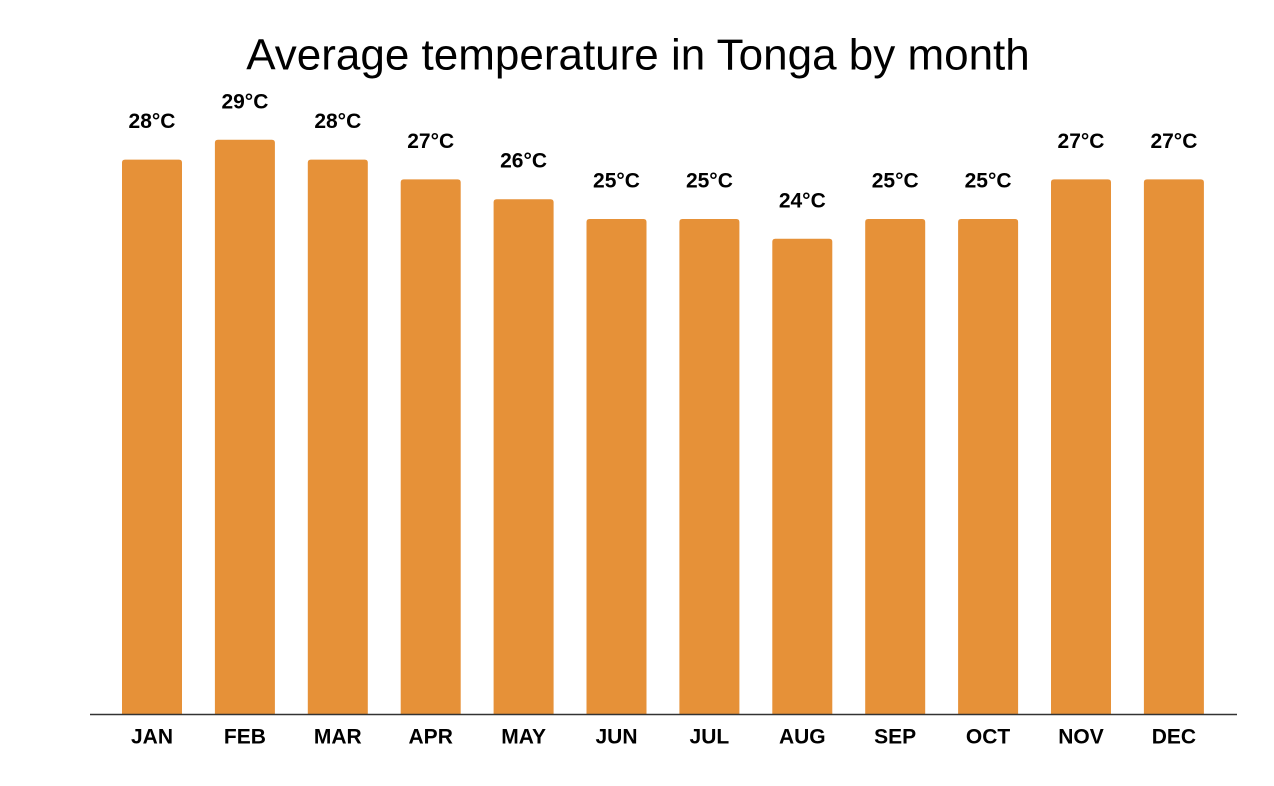  I want to click on x-tick-label: NOV, so click(1081, 737).